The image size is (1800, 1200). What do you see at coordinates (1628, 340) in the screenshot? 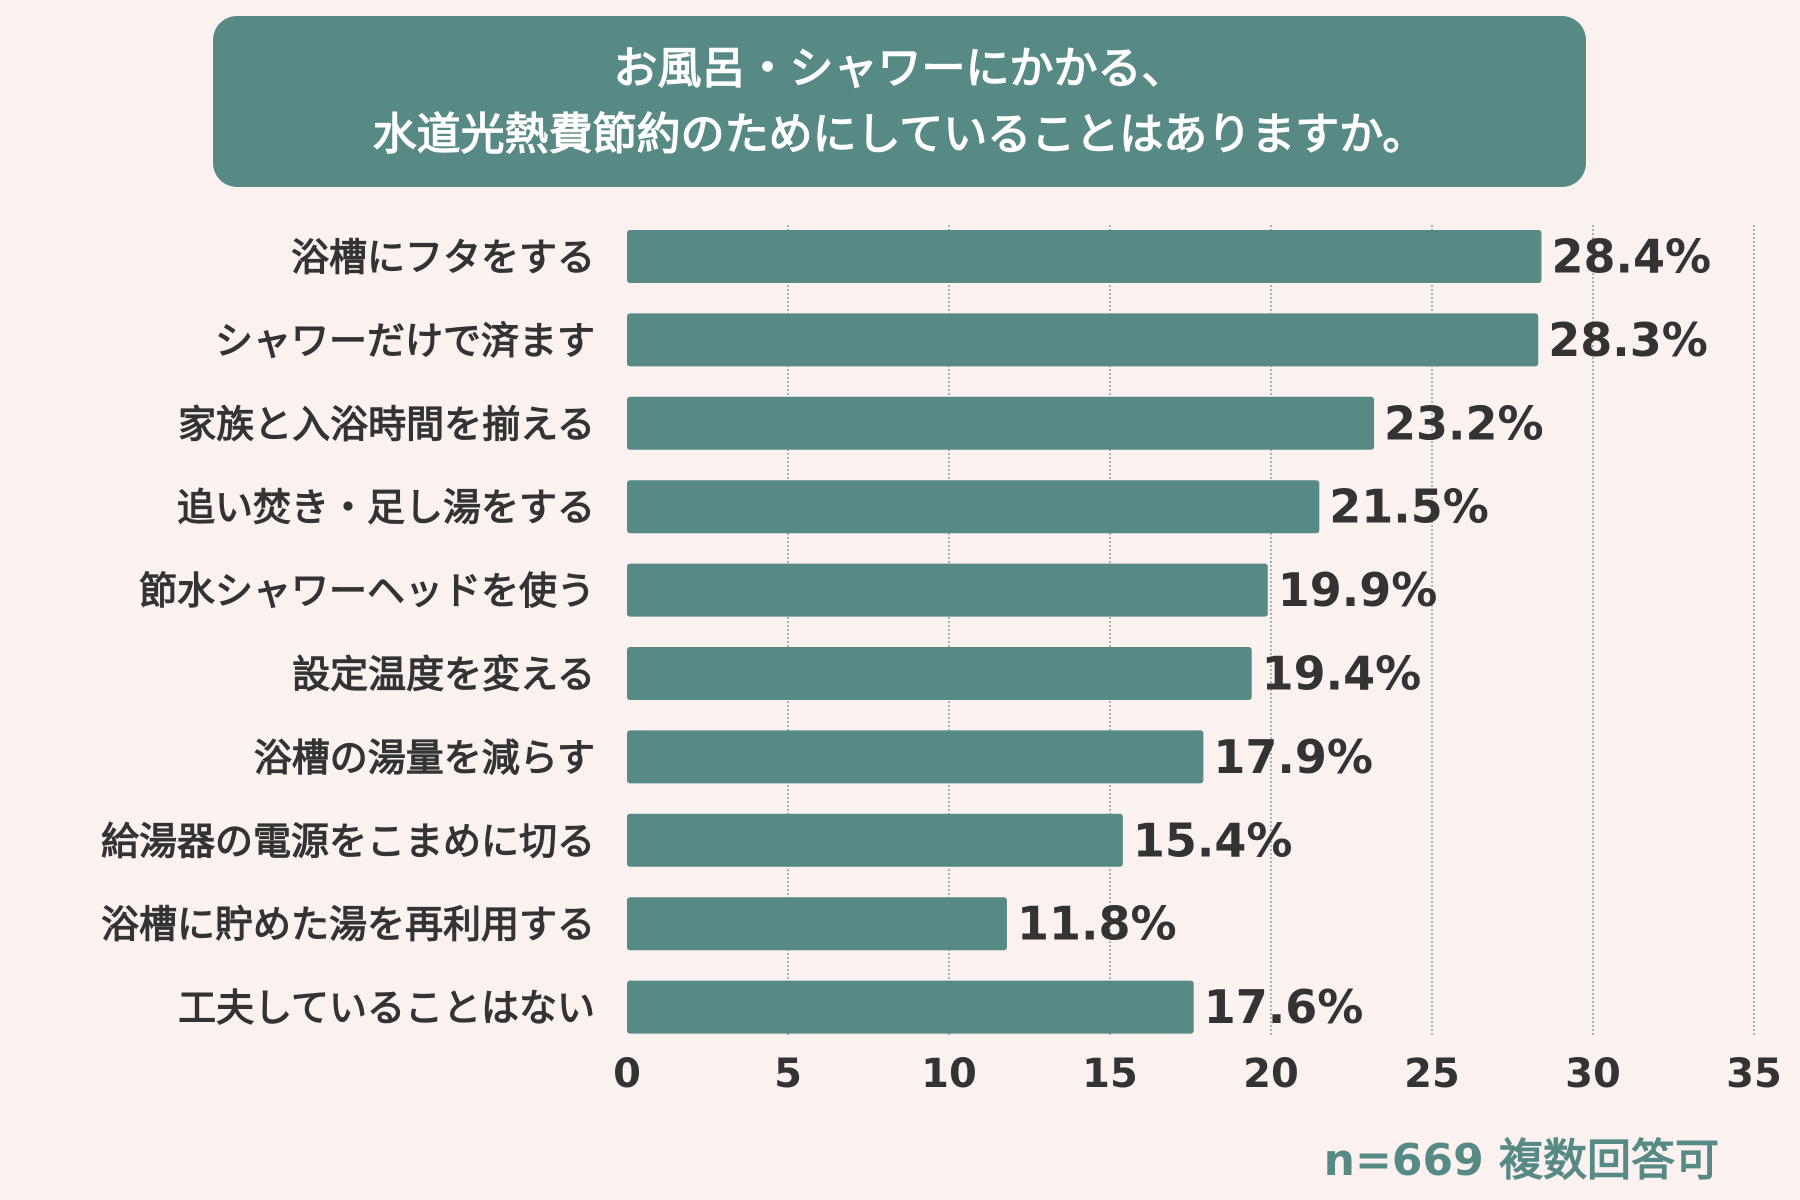
I see `data-label: 28.3%` at bounding box center [1628, 340].